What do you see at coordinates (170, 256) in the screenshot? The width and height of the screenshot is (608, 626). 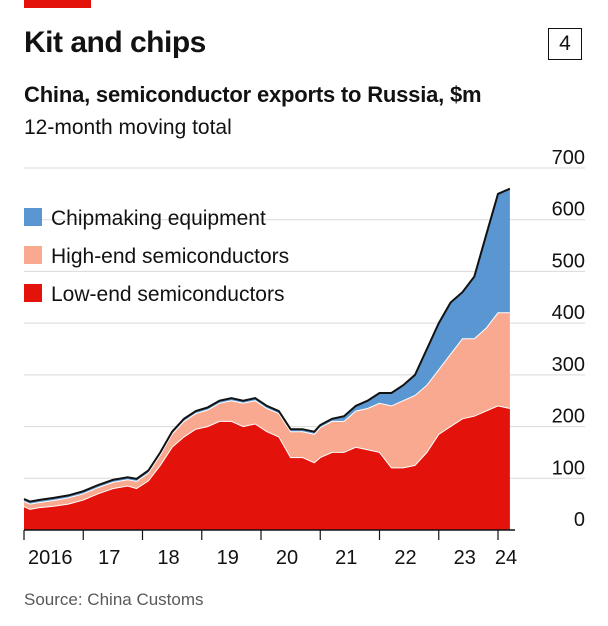 I see `legend-item-high-end-label: High-end semiconductors` at bounding box center [170, 256].